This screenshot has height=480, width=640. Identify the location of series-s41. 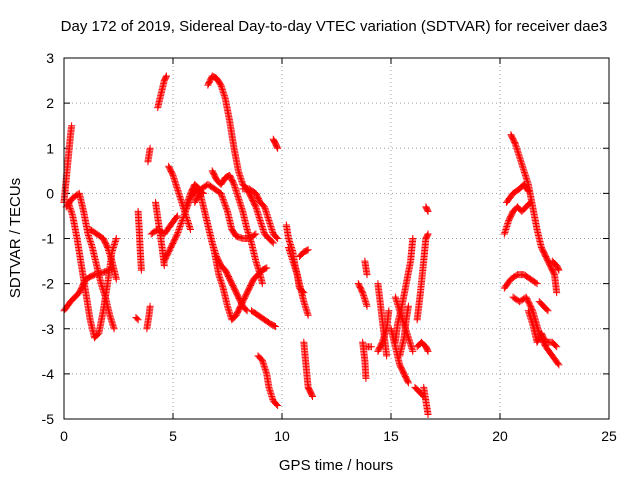
(426, 400).